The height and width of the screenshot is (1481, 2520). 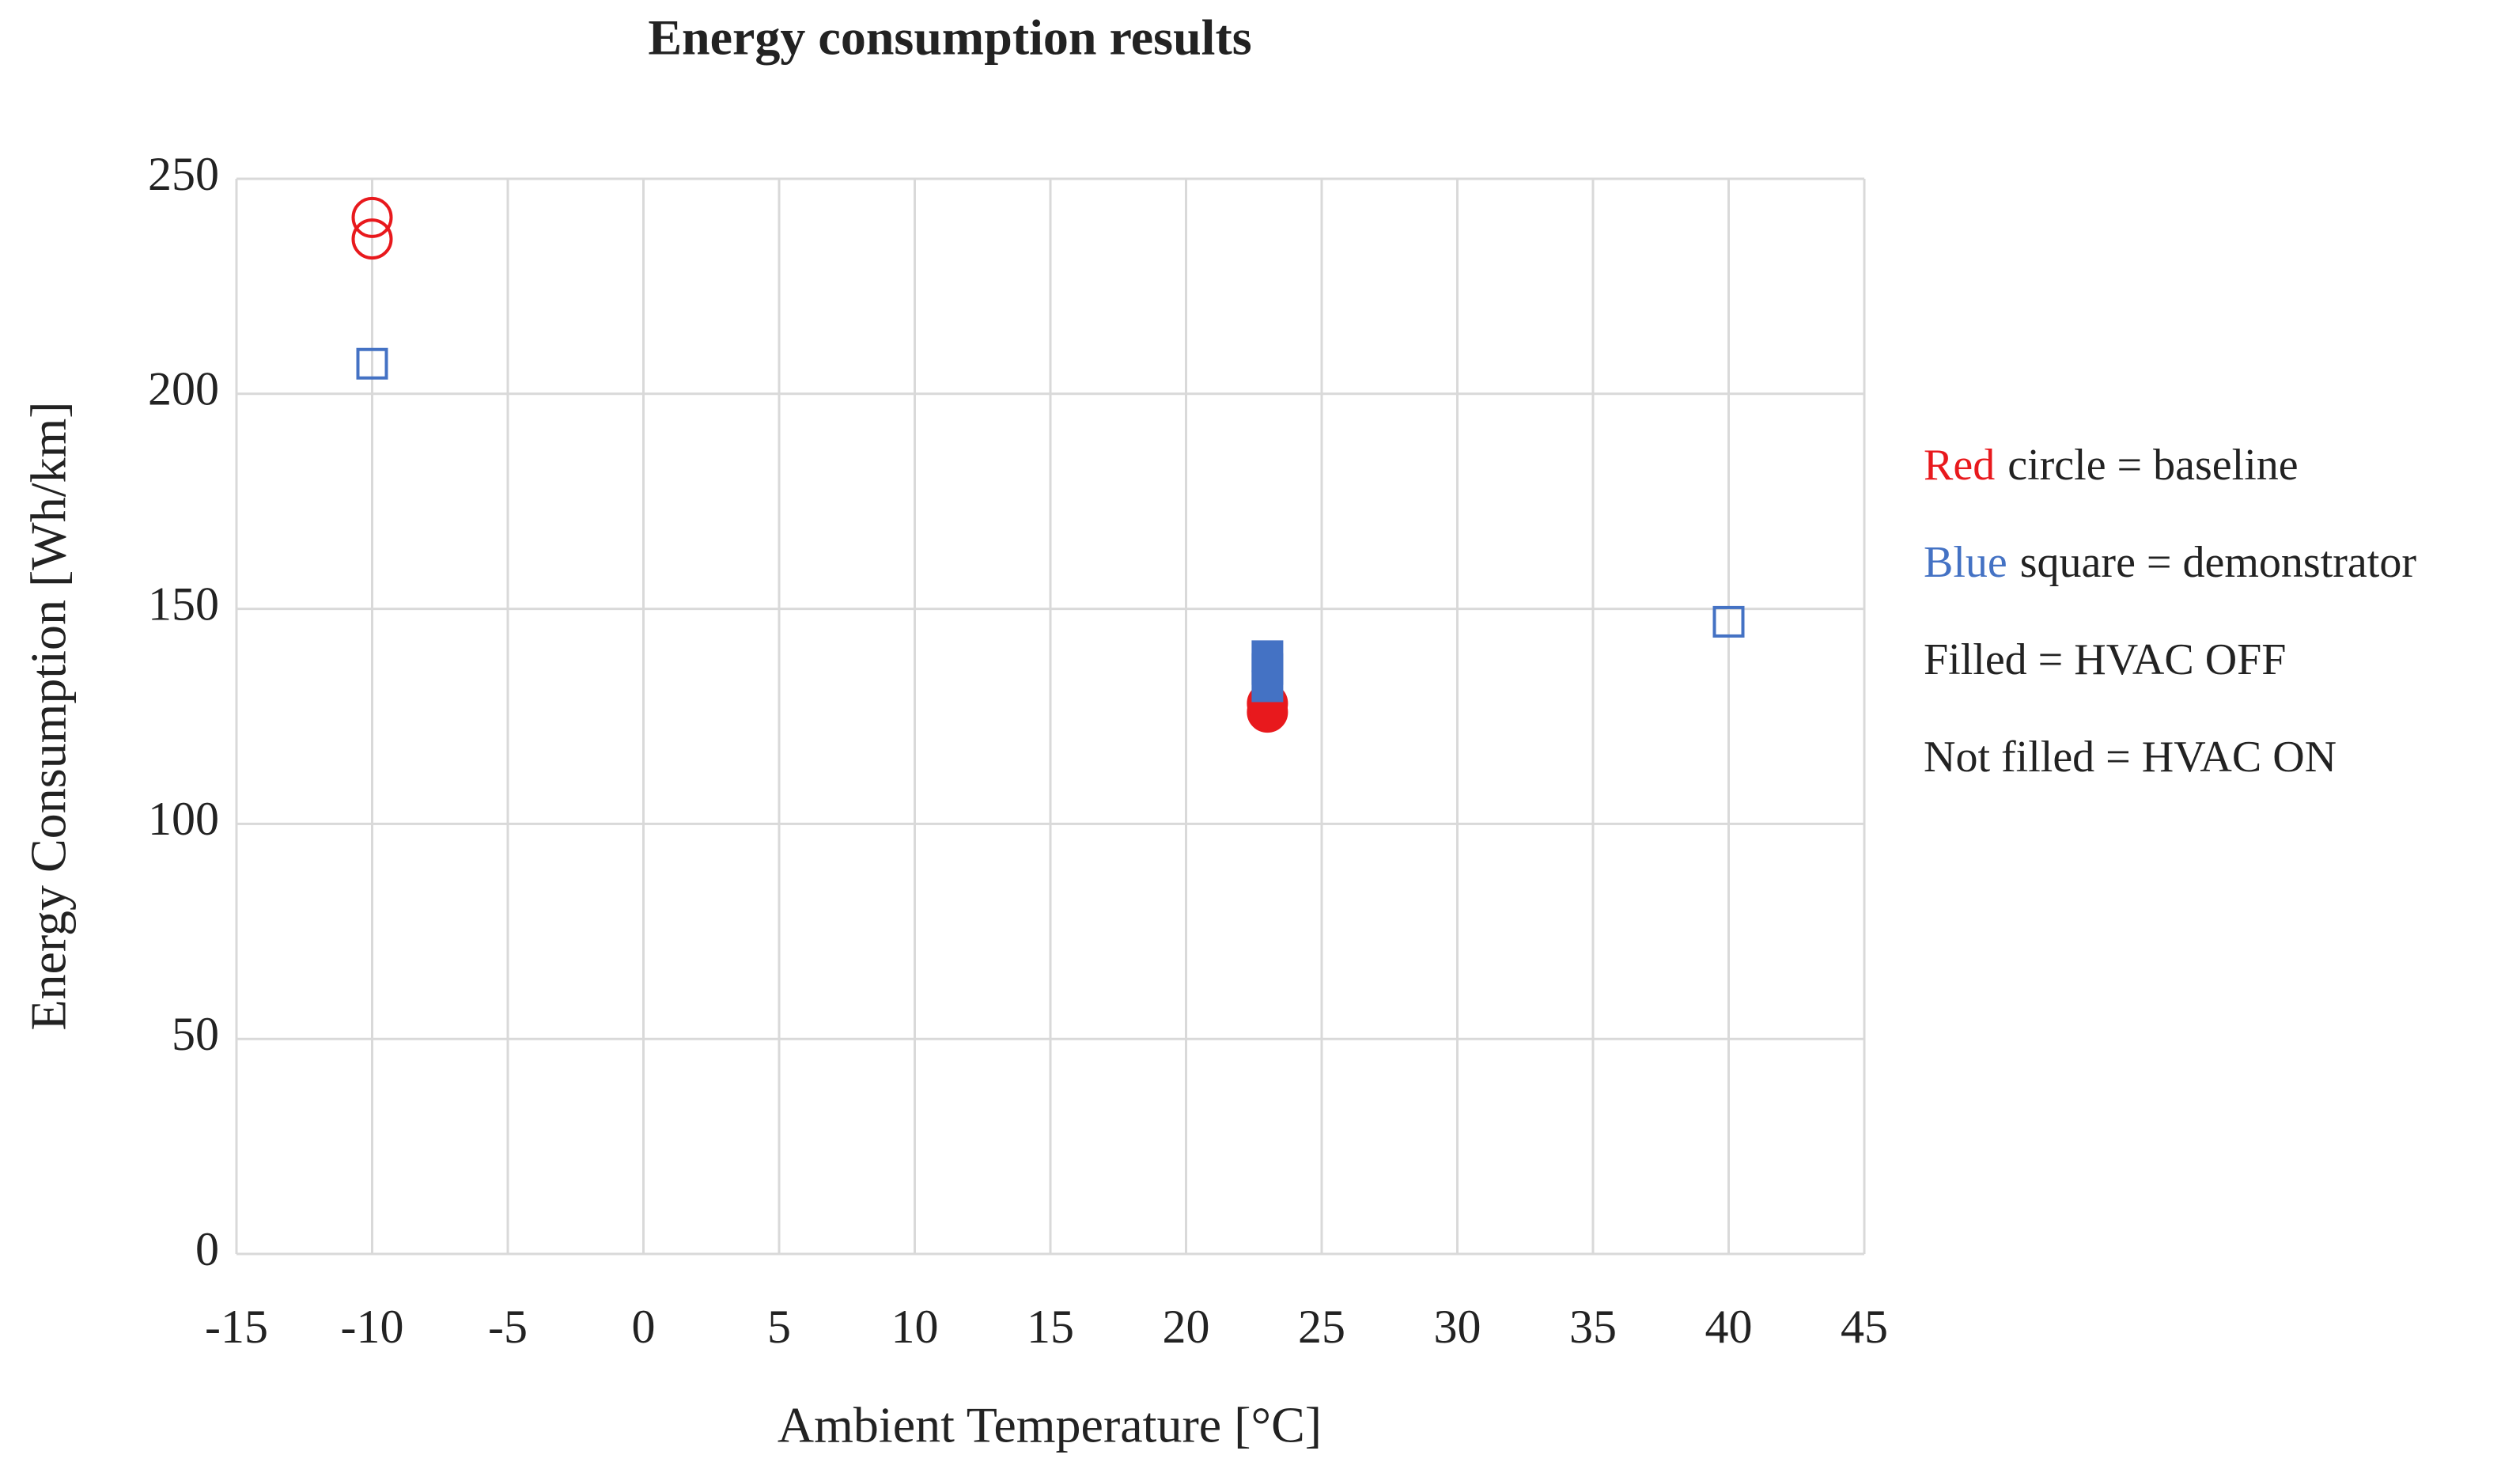 What do you see at coordinates (1960, 465) in the screenshot?
I see `note-part: Red` at bounding box center [1960, 465].